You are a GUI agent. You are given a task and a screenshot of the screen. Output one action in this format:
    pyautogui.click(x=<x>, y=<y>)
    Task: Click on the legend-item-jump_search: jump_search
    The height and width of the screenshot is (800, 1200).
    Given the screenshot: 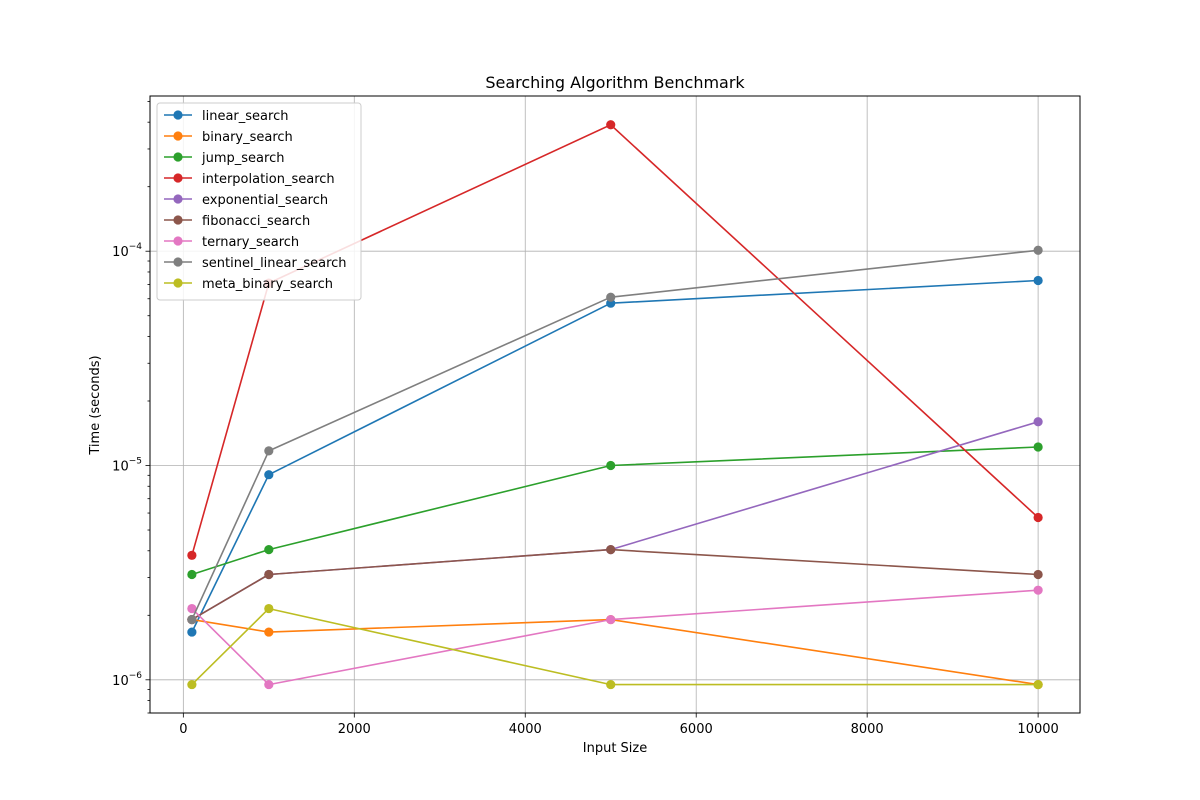 What is the action you would take?
    pyautogui.click(x=224, y=158)
    